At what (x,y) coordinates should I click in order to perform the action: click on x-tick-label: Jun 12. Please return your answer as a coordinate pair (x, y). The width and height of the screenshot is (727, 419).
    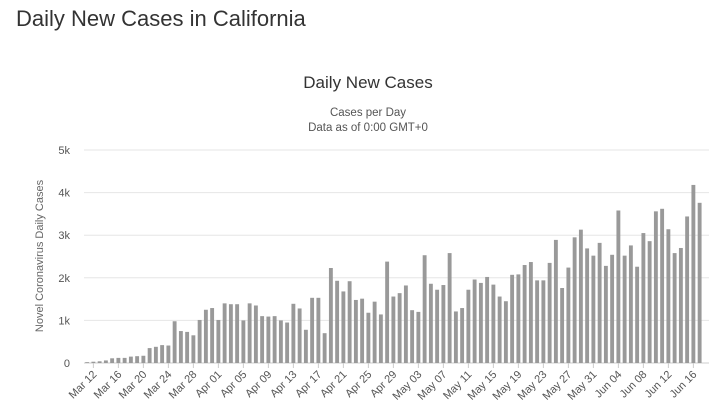
    Looking at the image, I should click on (659, 385).